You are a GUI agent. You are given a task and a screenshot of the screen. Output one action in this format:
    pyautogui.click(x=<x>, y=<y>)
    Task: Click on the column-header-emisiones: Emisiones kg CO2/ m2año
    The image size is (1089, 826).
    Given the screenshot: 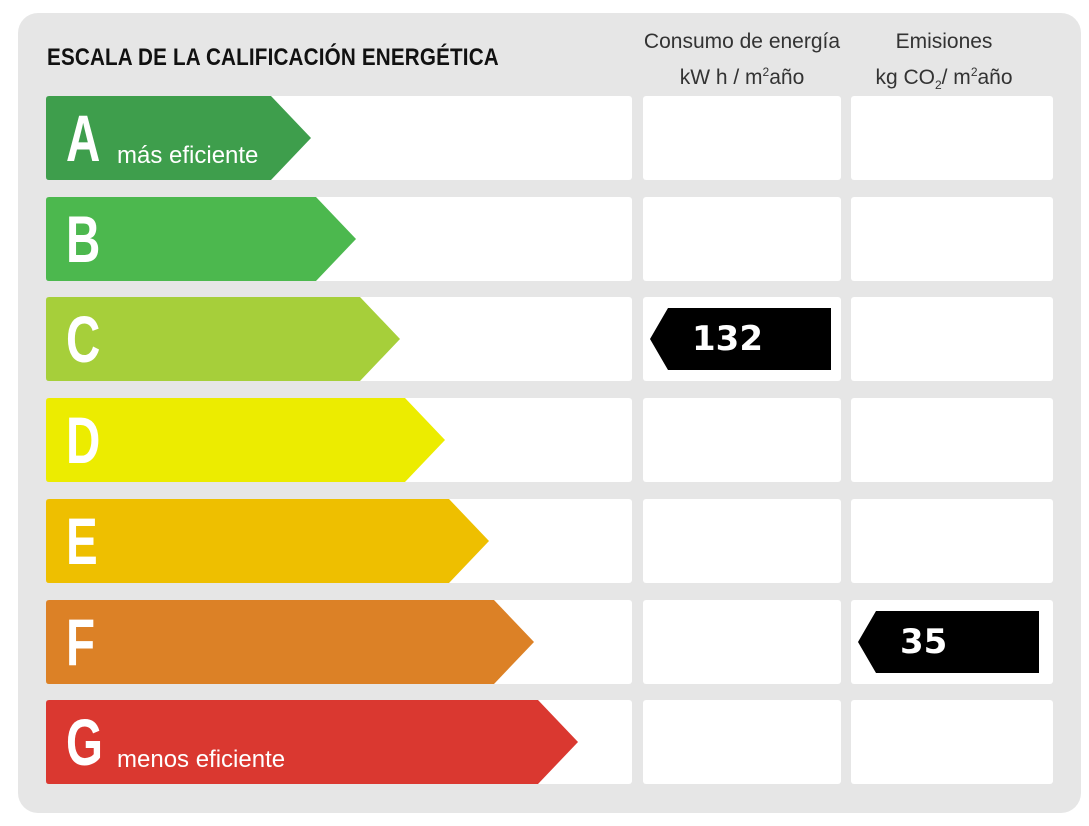 What is the action you would take?
    pyautogui.click(x=944, y=63)
    